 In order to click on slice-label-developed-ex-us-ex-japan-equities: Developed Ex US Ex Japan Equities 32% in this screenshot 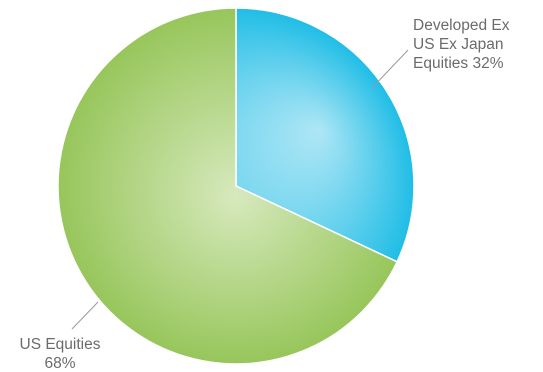, I will do `click(461, 44)`.